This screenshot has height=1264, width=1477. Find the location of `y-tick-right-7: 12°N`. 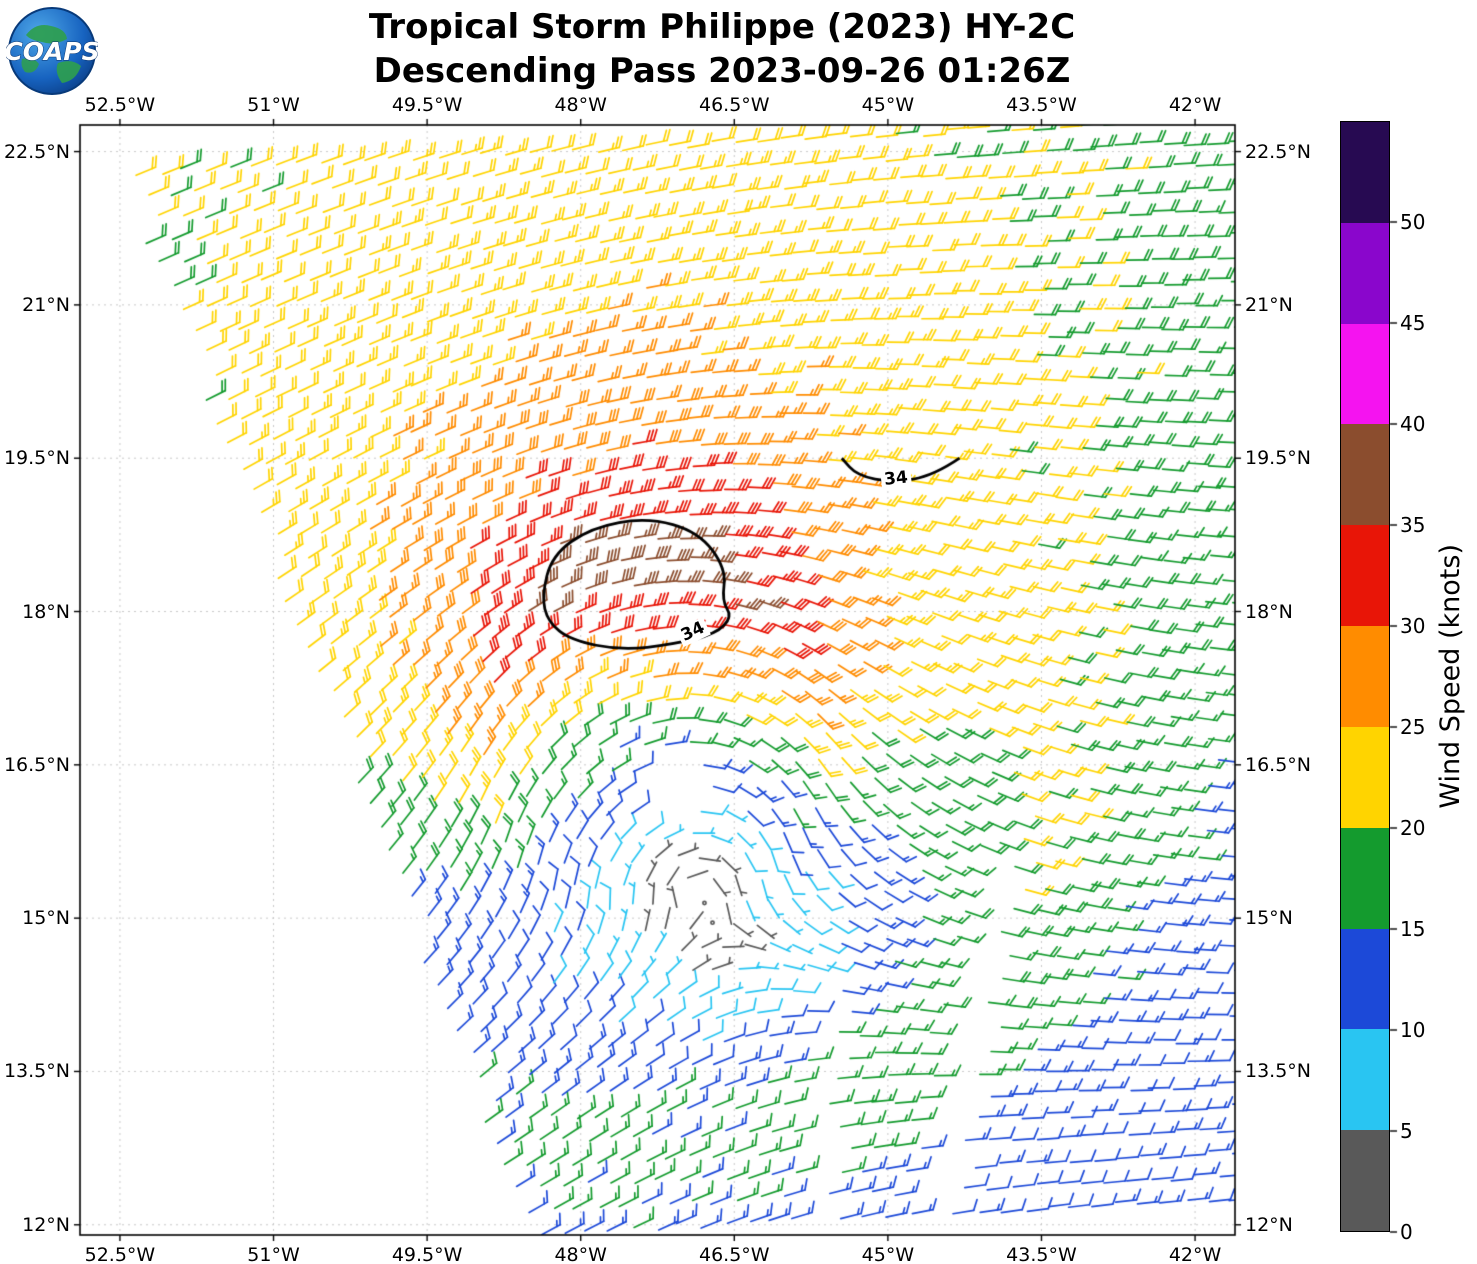

y-tick-right-7: 12°N is located at coordinates (1269, 1224).